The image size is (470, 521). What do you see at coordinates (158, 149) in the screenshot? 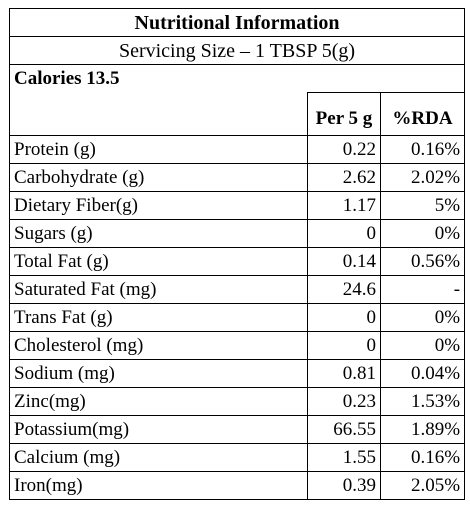
I see `nutrient-name: Protein (g)` at bounding box center [158, 149].